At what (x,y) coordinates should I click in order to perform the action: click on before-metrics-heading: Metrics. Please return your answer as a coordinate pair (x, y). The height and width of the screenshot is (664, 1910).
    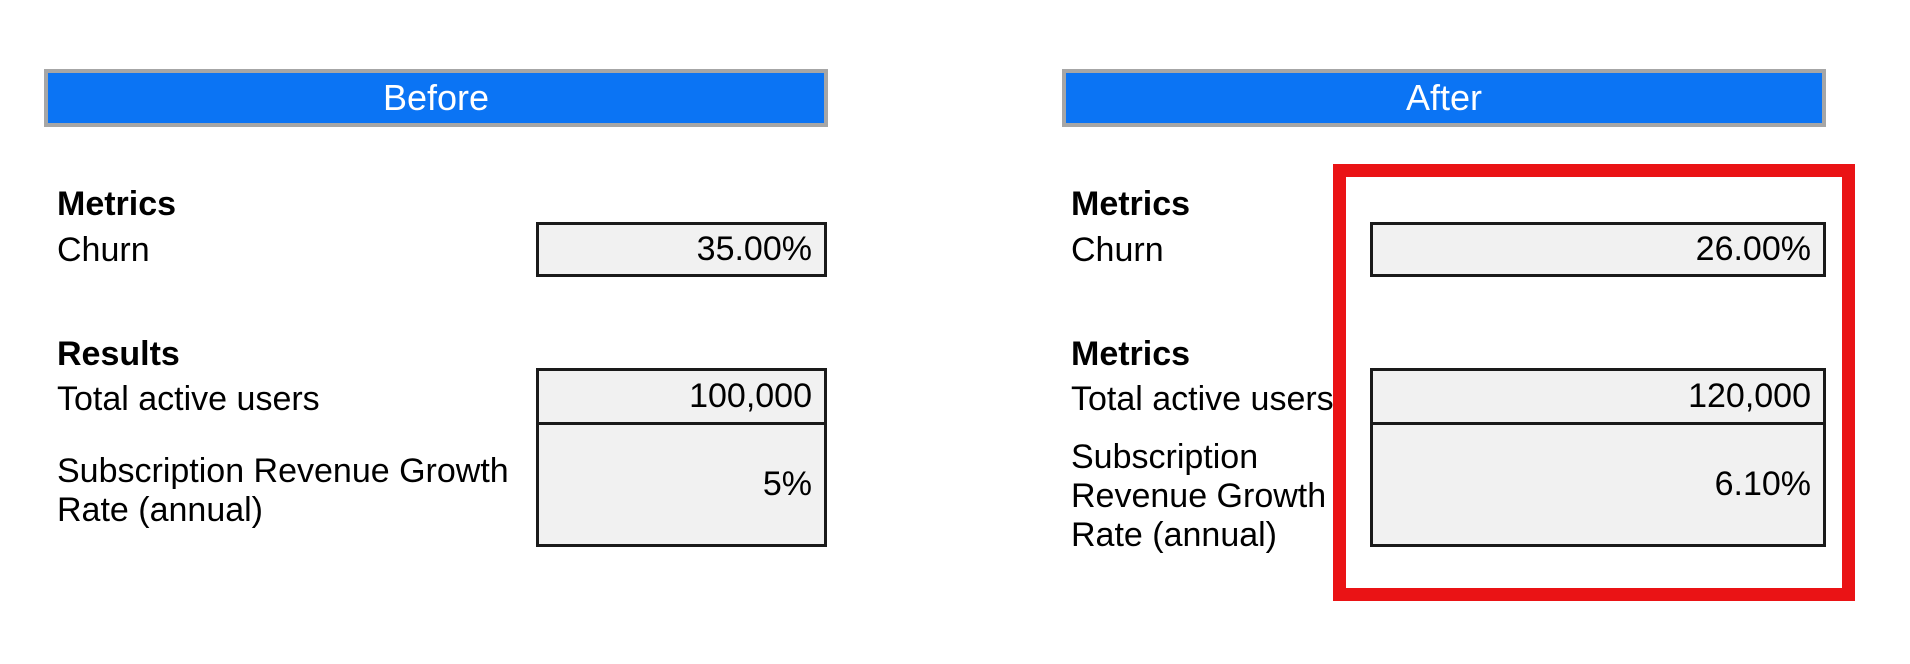
    Looking at the image, I should click on (117, 204).